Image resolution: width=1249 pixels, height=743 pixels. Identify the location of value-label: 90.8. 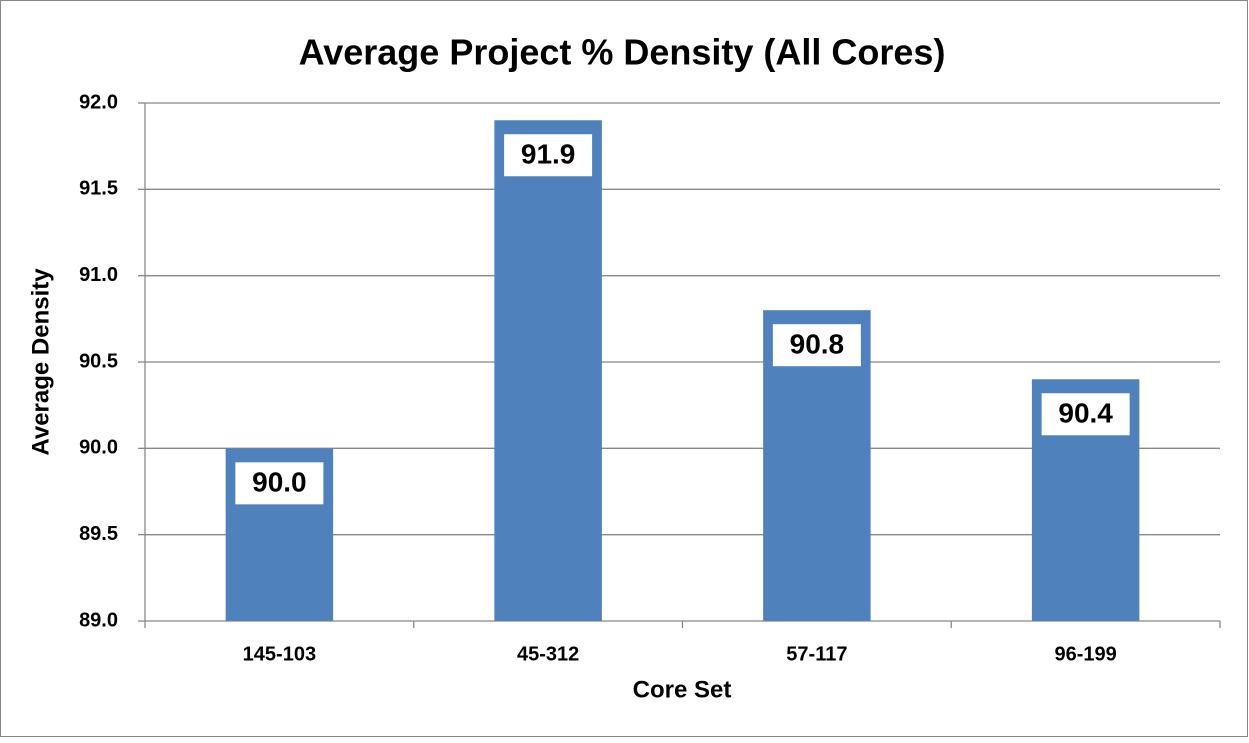
(817, 344).